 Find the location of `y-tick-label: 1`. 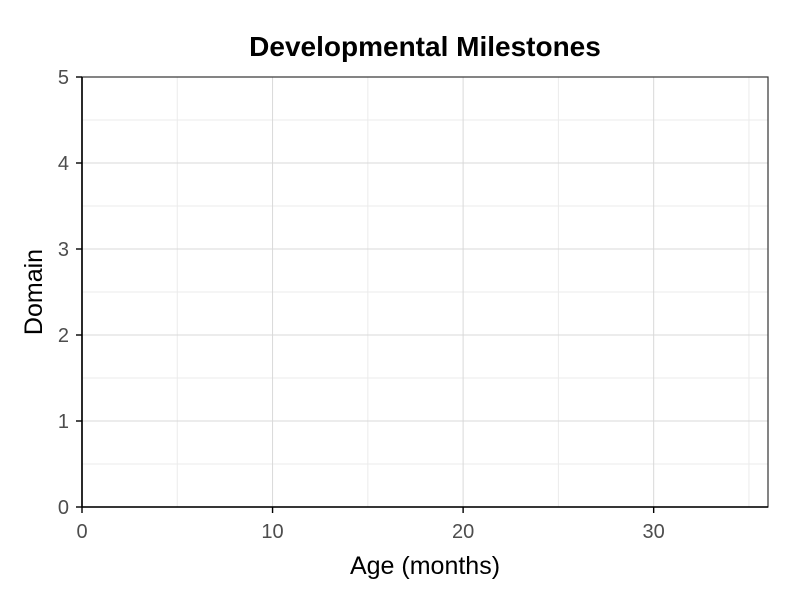

y-tick-label: 1 is located at coordinates (63, 422).